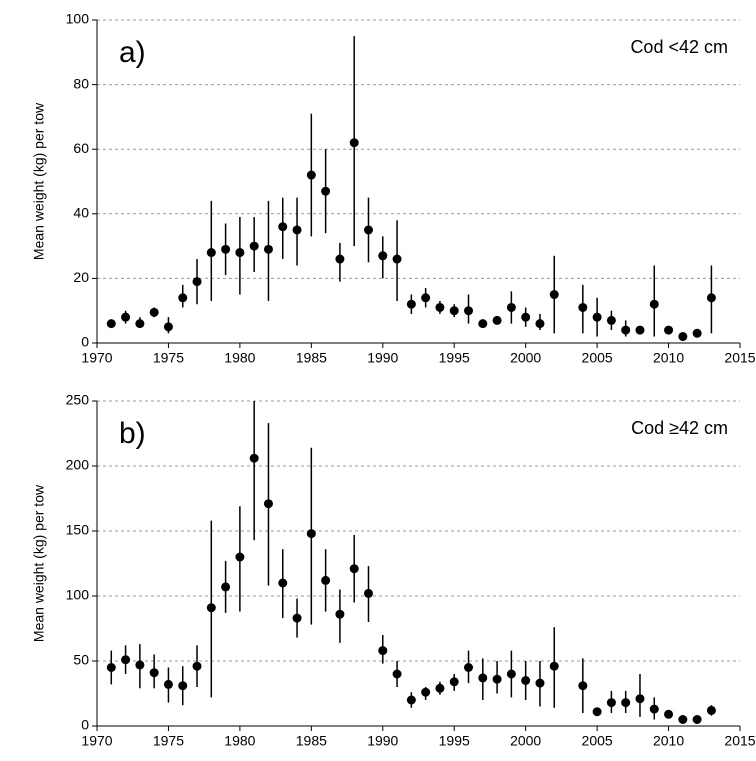 The width and height of the screenshot is (756, 761). Describe the element at coordinates (132, 433) in the screenshot. I see `panel-label: b)` at that location.